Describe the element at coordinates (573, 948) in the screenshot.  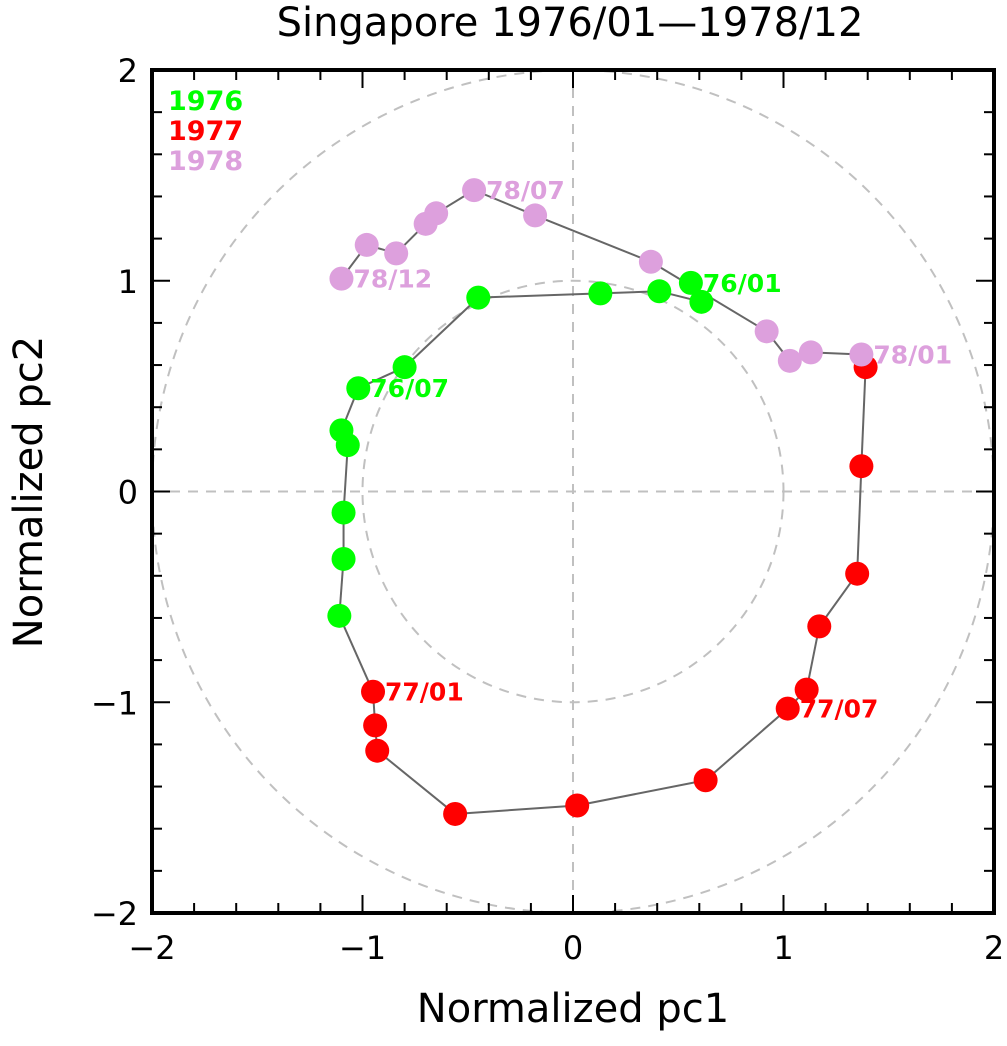
I see `x-tick-label: 0` at that location.